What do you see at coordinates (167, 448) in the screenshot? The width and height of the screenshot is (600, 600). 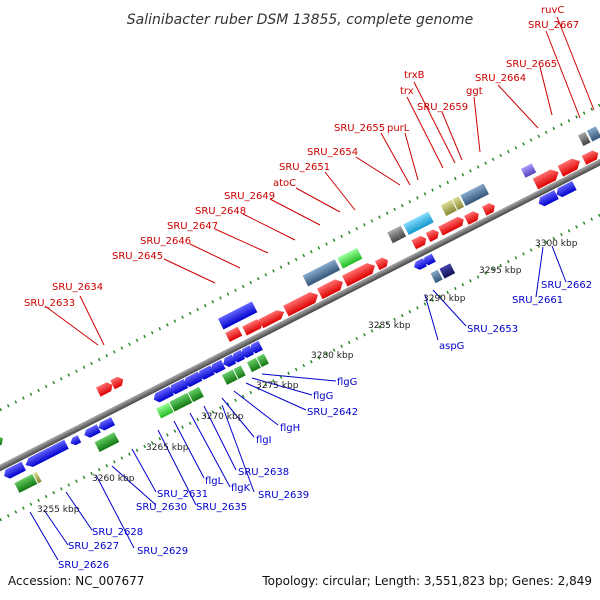 I see `kbp-label: 3265 kbp` at bounding box center [167, 448].